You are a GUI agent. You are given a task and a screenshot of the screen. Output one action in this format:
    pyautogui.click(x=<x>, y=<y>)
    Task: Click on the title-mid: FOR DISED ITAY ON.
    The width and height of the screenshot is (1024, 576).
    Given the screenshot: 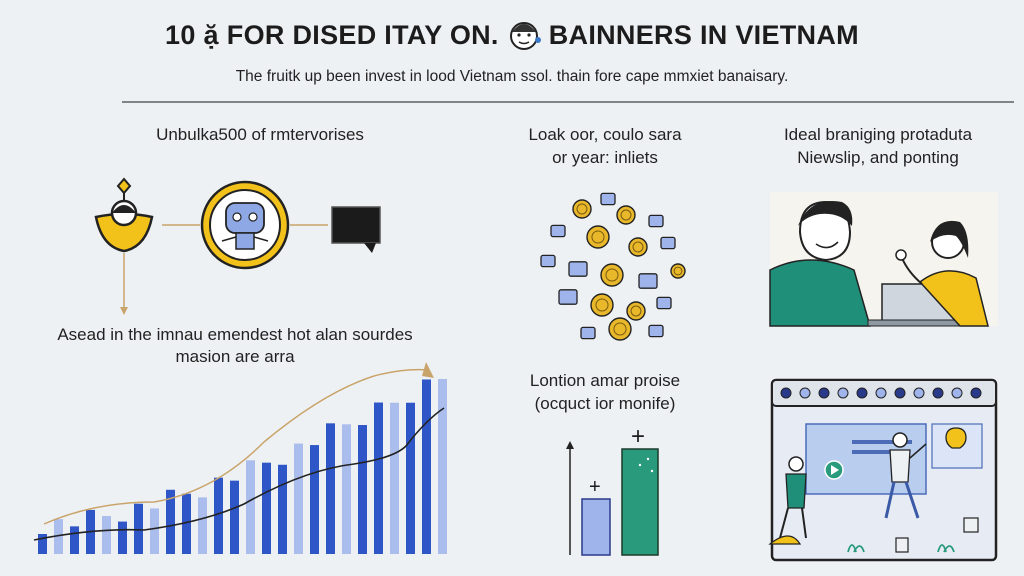 What is the action you would take?
    pyautogui.click(x=362, y=34)
    